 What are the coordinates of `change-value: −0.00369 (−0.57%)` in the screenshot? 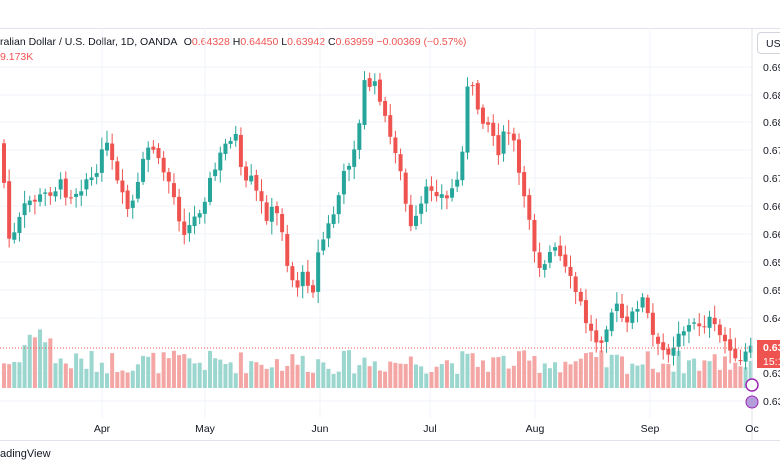 It's located at (421, 42).